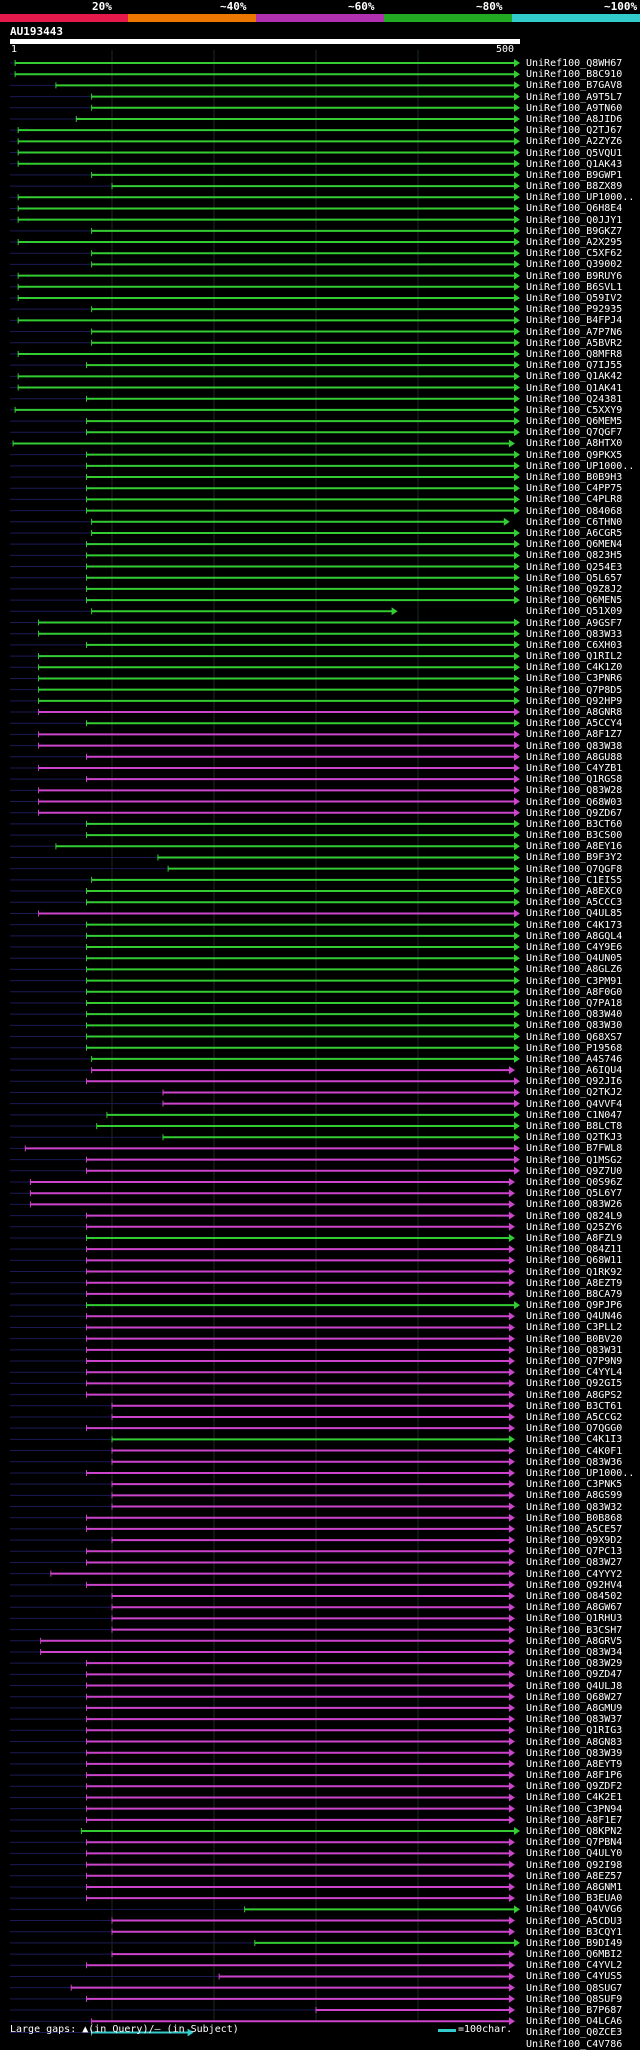 The width and height of the screenshot is (640, 2050). I want to click on hit-label: UniRef100_Q9ZD67, so click(574, 813).